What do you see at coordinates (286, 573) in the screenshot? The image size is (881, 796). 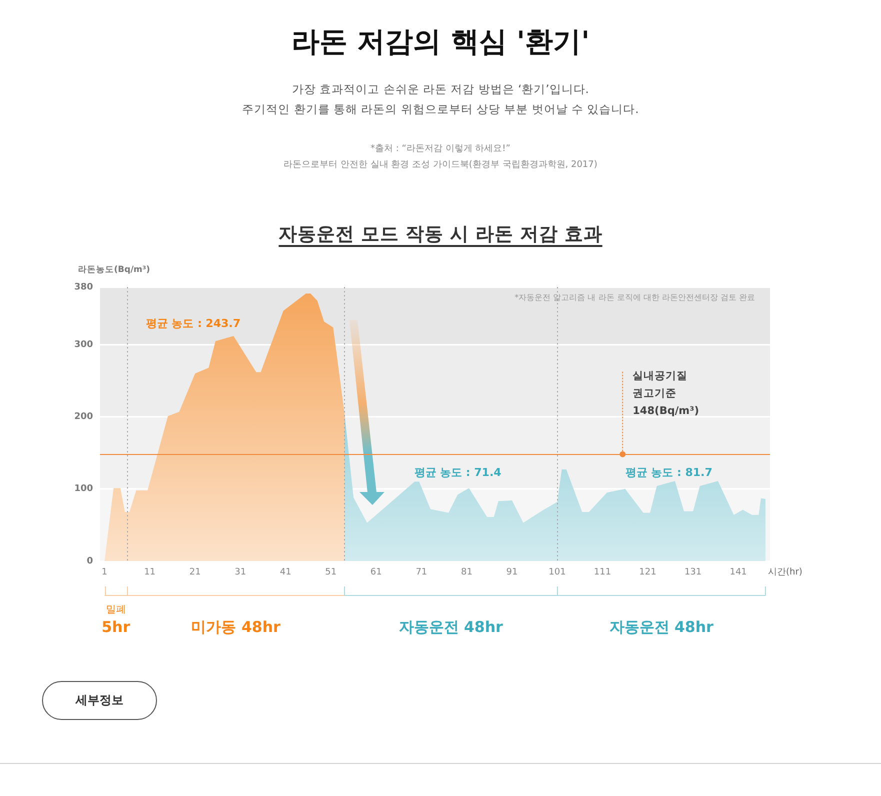 I see `x-tick-label: 41` at bounding box center [286, 573].